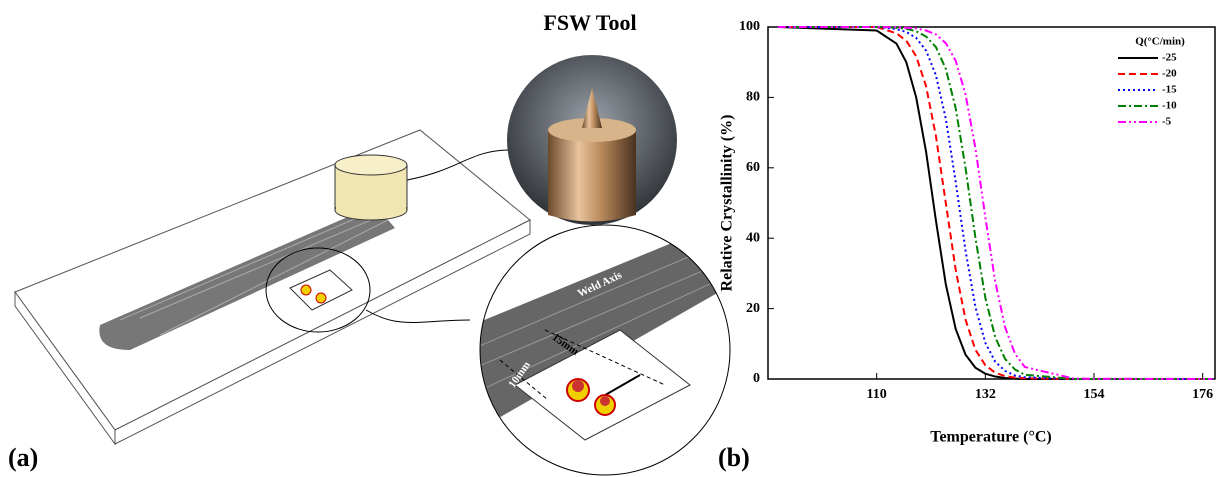 The image size is (1218, 477). I want to click on legend-label: -5, so click(1167, 122).